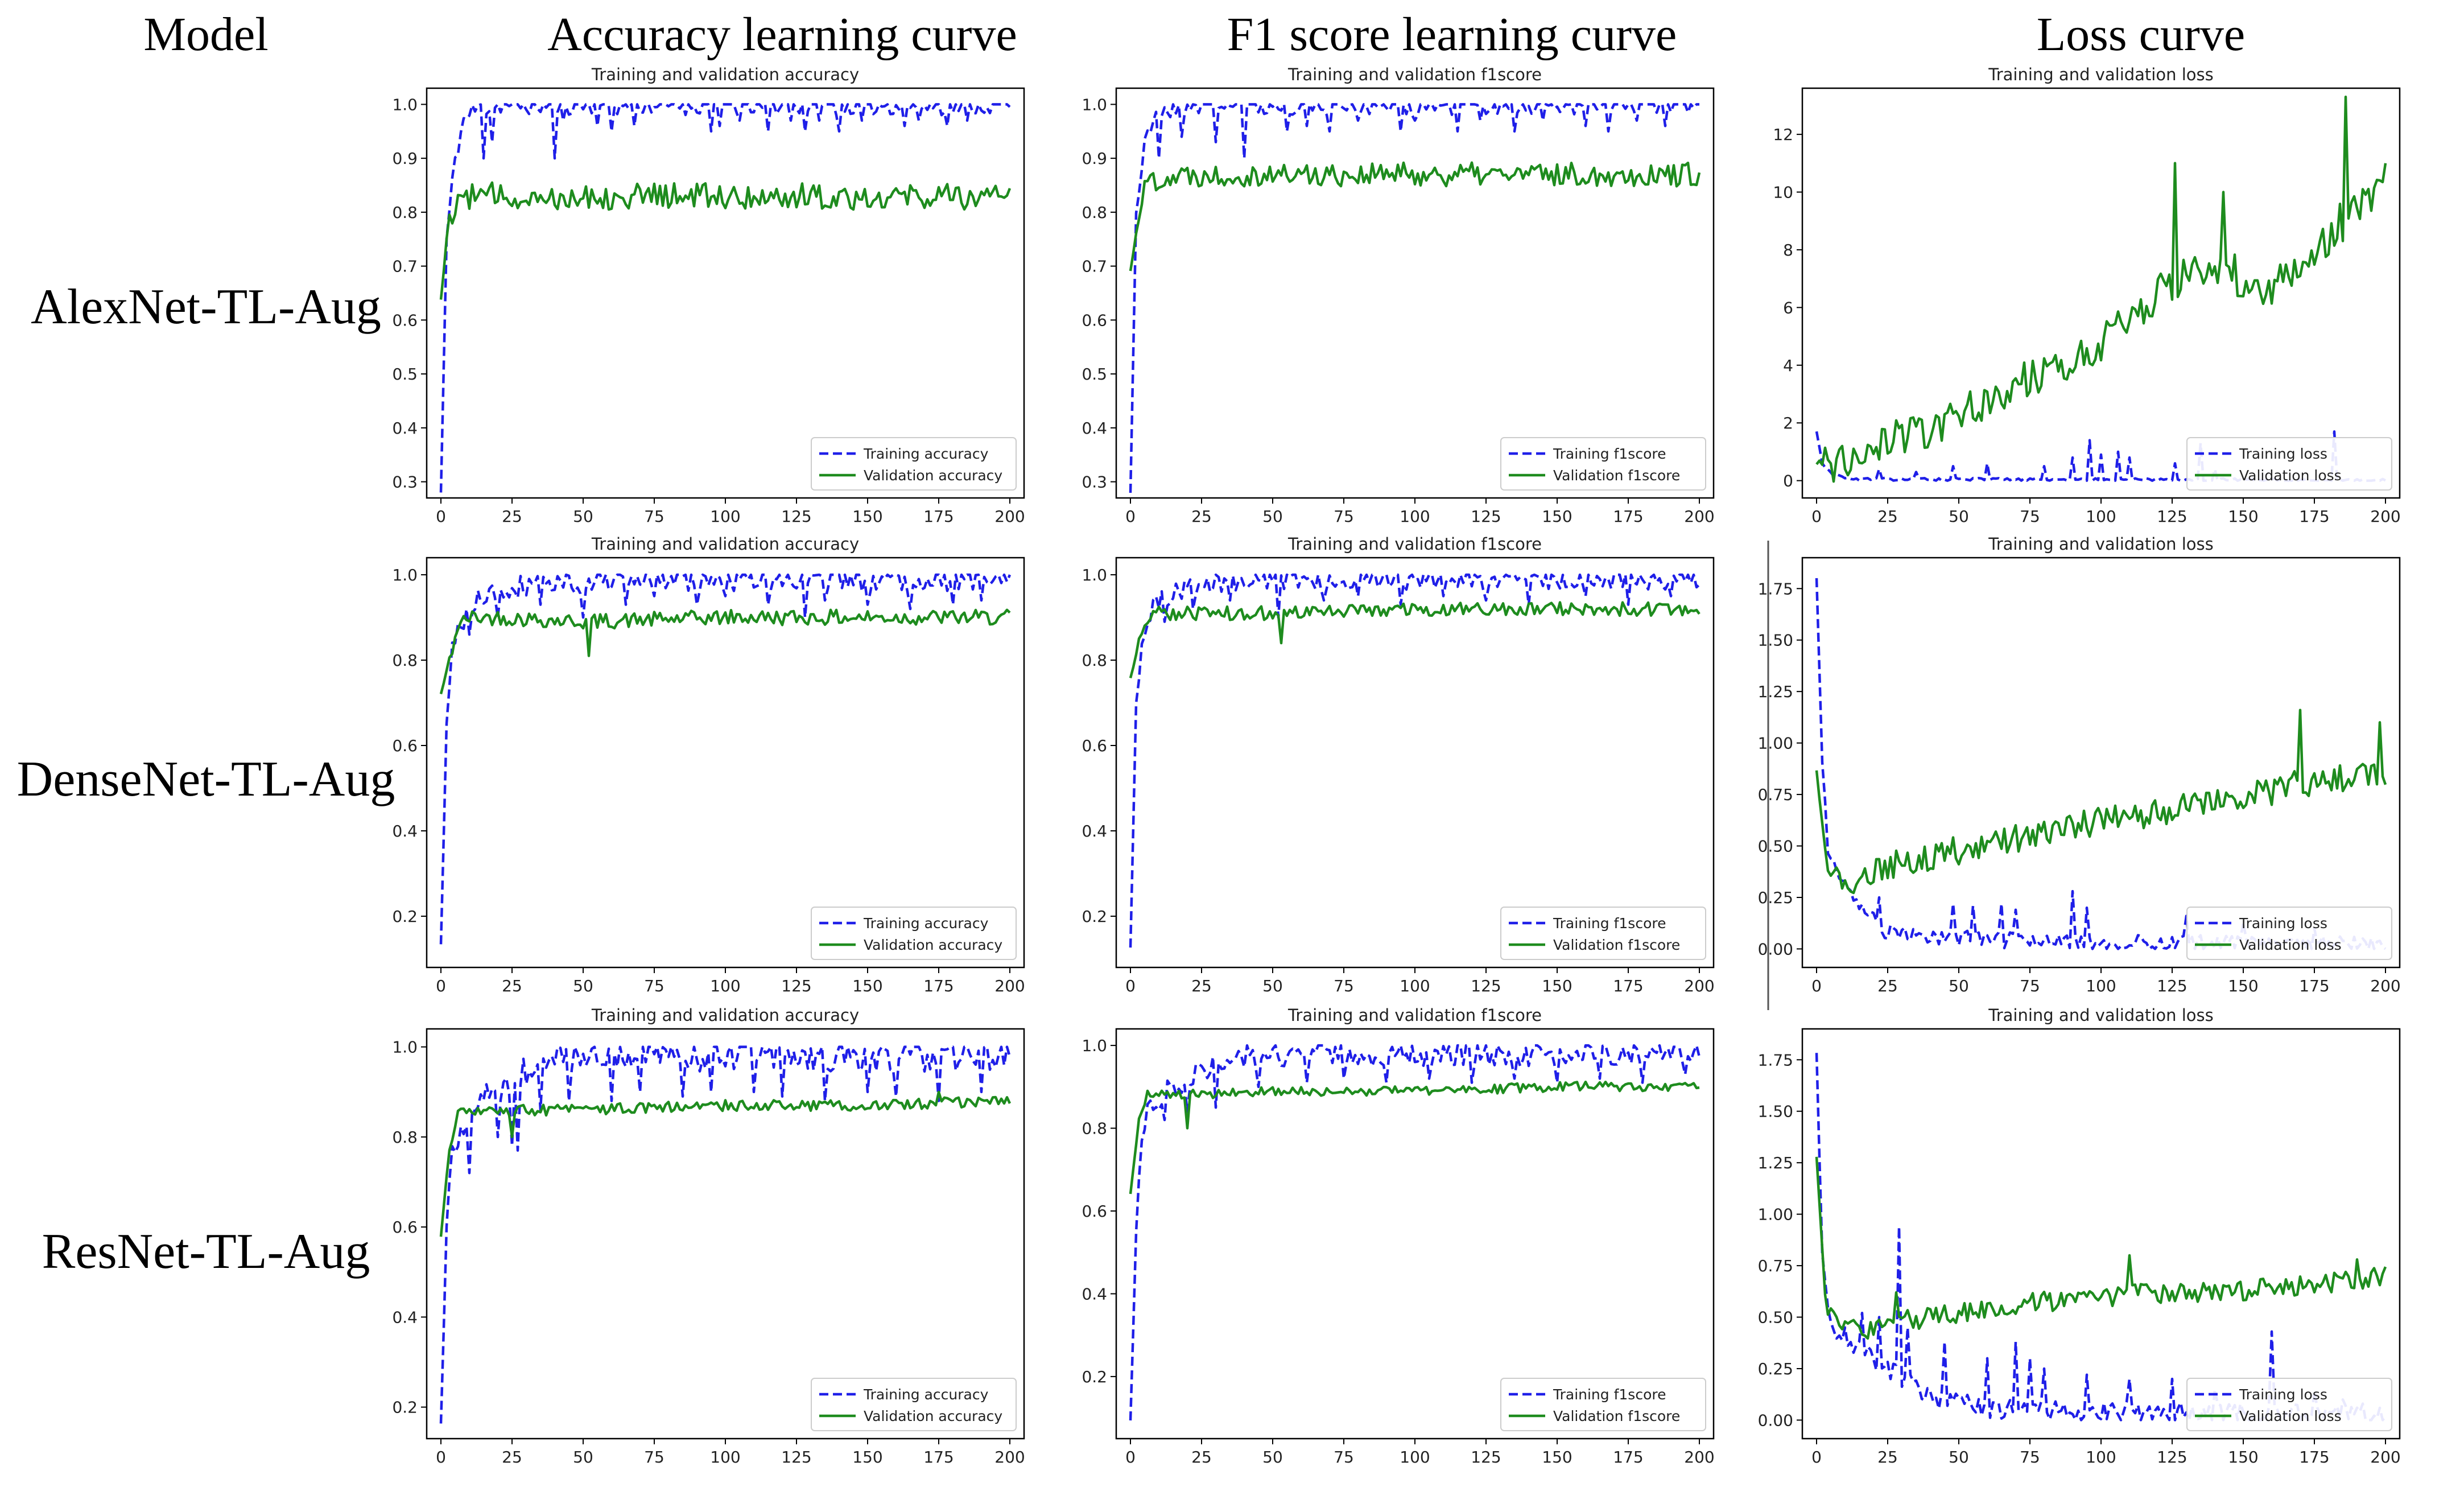  Describe the element at coordinates (1775, 1060) in the screenshot. I see `y-tick-label: 1.75` at that location.